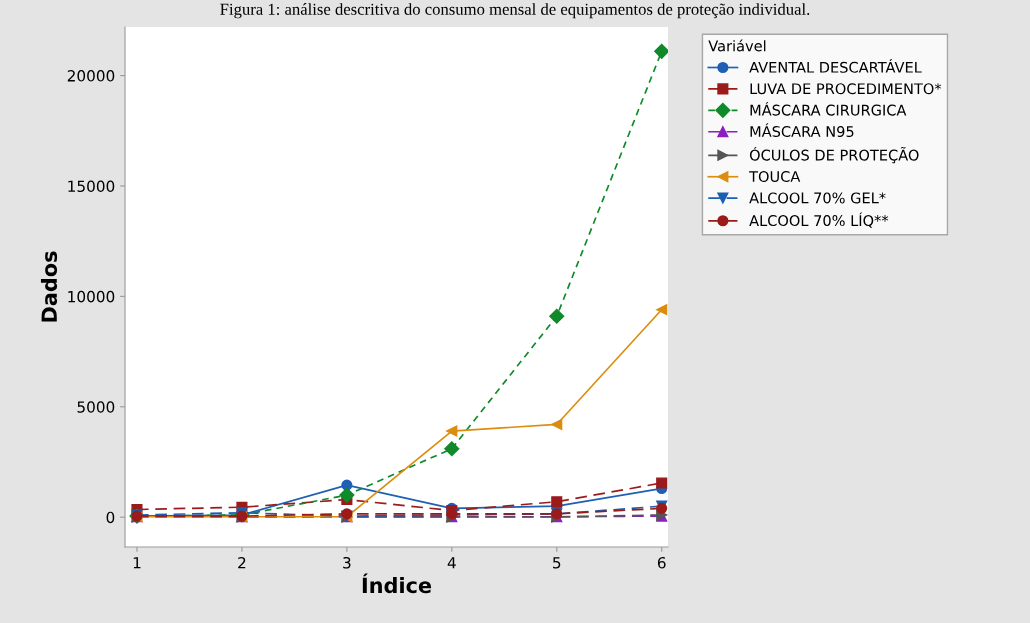  I want to click on x-tick-label: 3, so click(347, 562).